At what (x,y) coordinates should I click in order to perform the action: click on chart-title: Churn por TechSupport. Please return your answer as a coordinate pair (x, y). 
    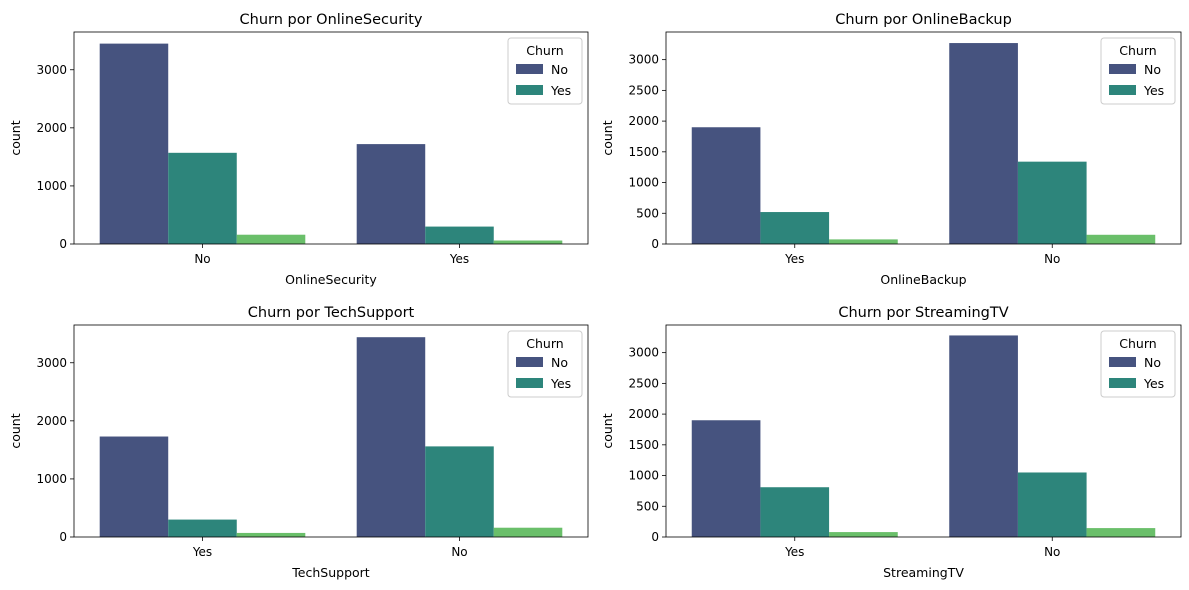
    Looking at the image, I should click on (331, 313).